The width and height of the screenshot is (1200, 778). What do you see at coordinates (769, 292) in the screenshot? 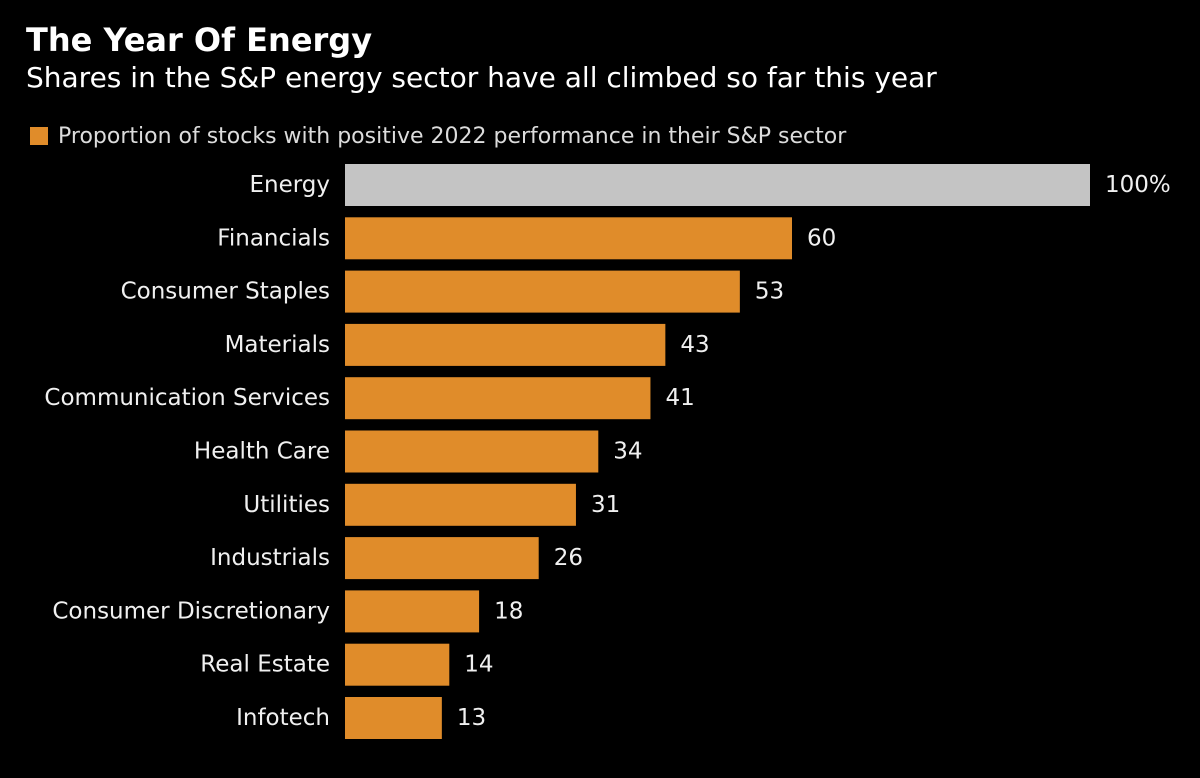
I see `value-label-consumer-staples: 53` at bounding box center [769, 292].